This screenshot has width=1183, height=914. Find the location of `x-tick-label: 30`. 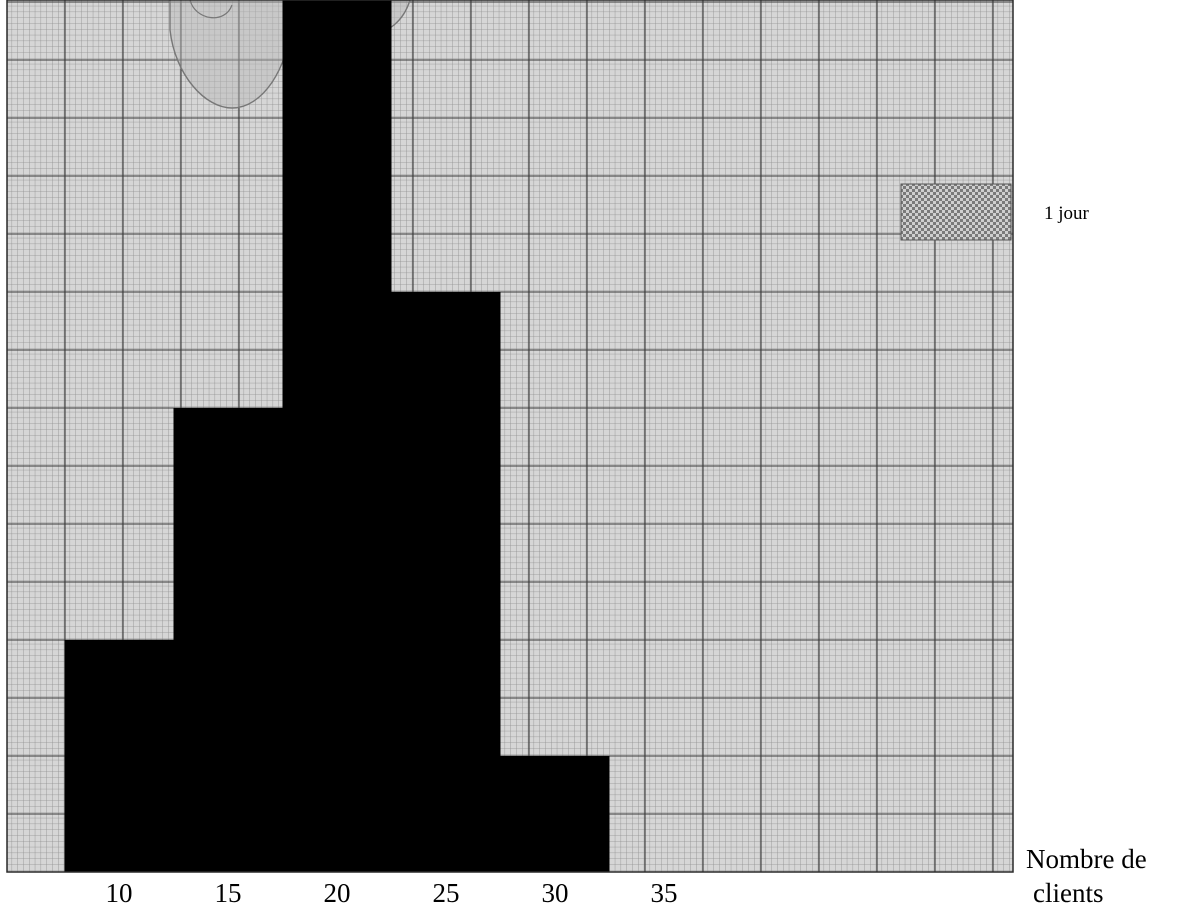

x-tick-label: 30 is located at coordinates (555, 893).